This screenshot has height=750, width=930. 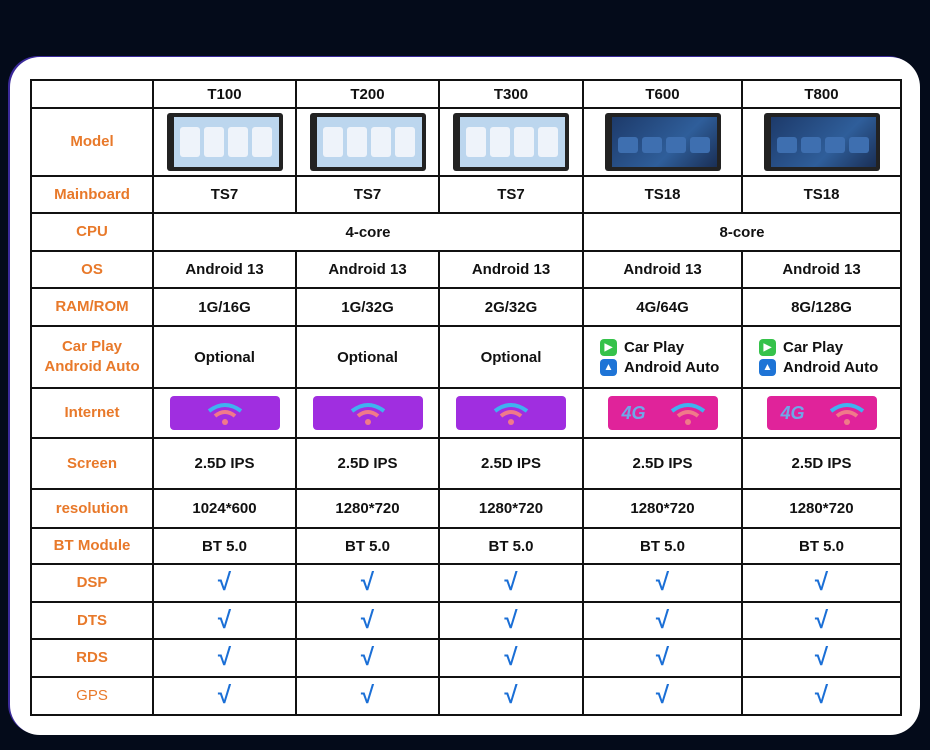 I want to click on model-row: Model, so click(x=466, y=142).